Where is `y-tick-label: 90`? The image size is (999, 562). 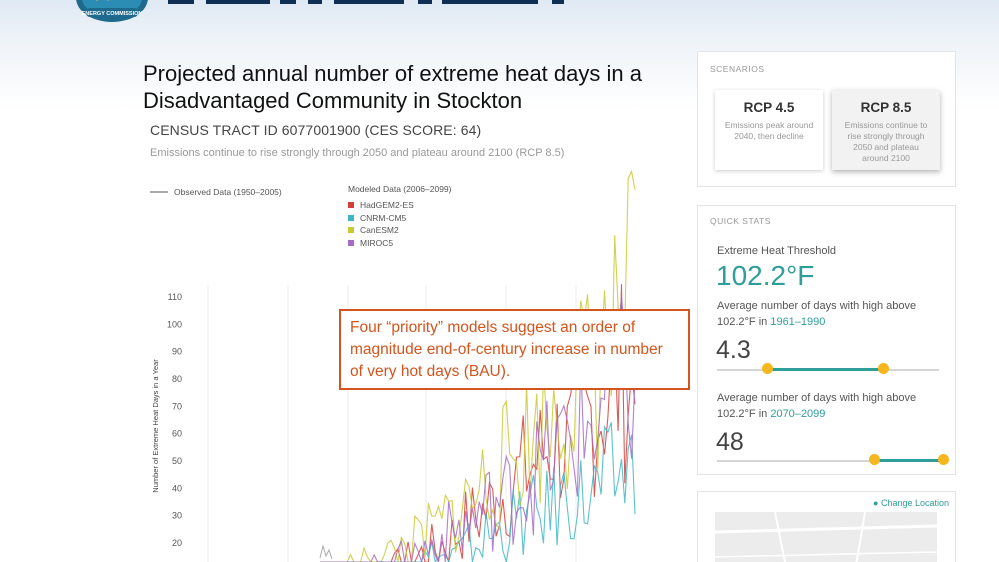 y-tick-label: 90 is located at coordinates (177, 352).